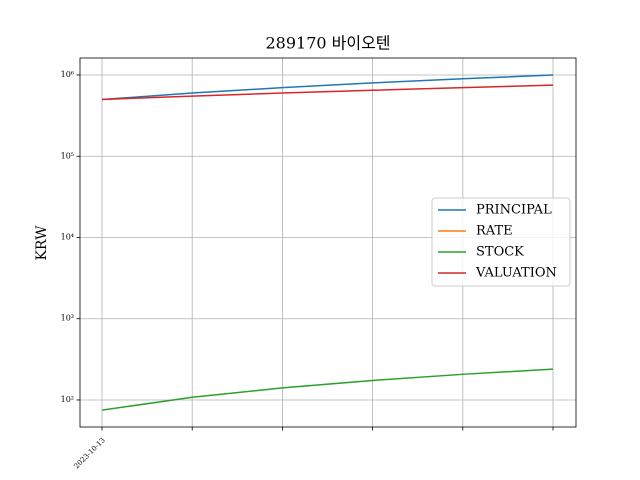 The width and height of the screenshot is (640, 480). Describe the element at coordinates (327, 43) in the screenshot. I see `chart-title: 289170 바이오텐` at that location.